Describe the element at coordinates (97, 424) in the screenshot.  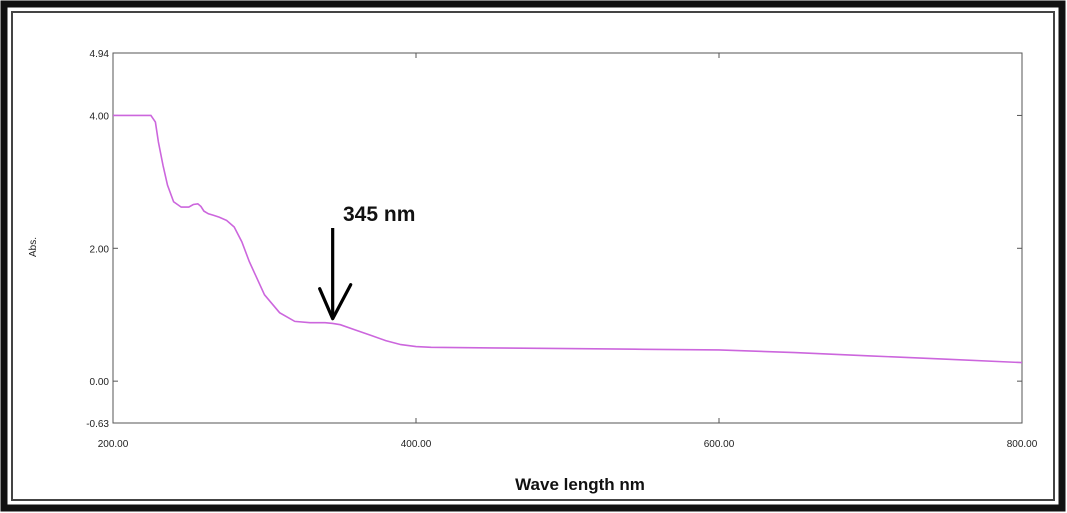
I see `y-tick-label: -0.63` at that location.